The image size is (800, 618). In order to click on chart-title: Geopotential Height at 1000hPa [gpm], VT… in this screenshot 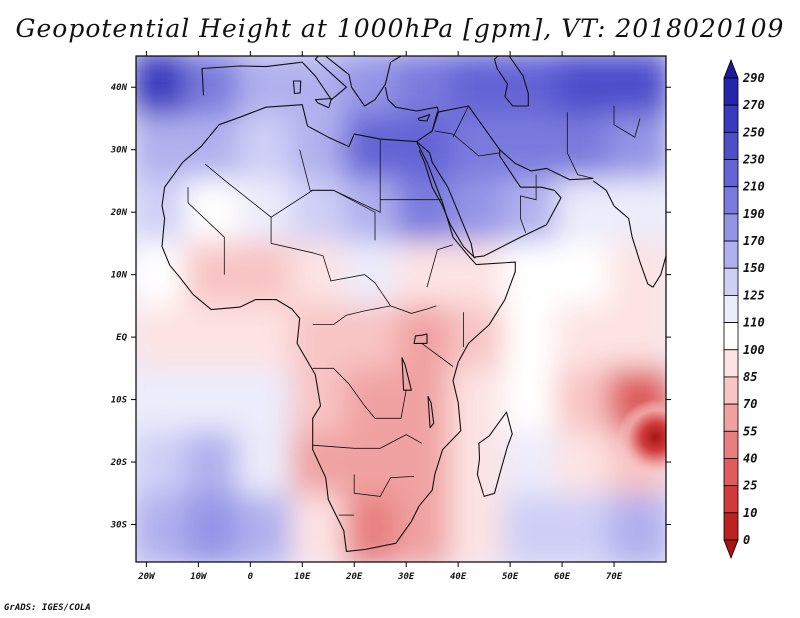, I will do `click(400, 28)`.